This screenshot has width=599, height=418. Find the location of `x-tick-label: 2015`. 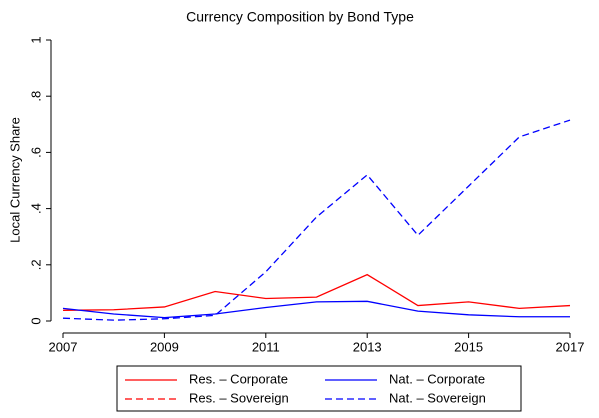

x-tick-label: 2015 is located at coordinates (468, 346).